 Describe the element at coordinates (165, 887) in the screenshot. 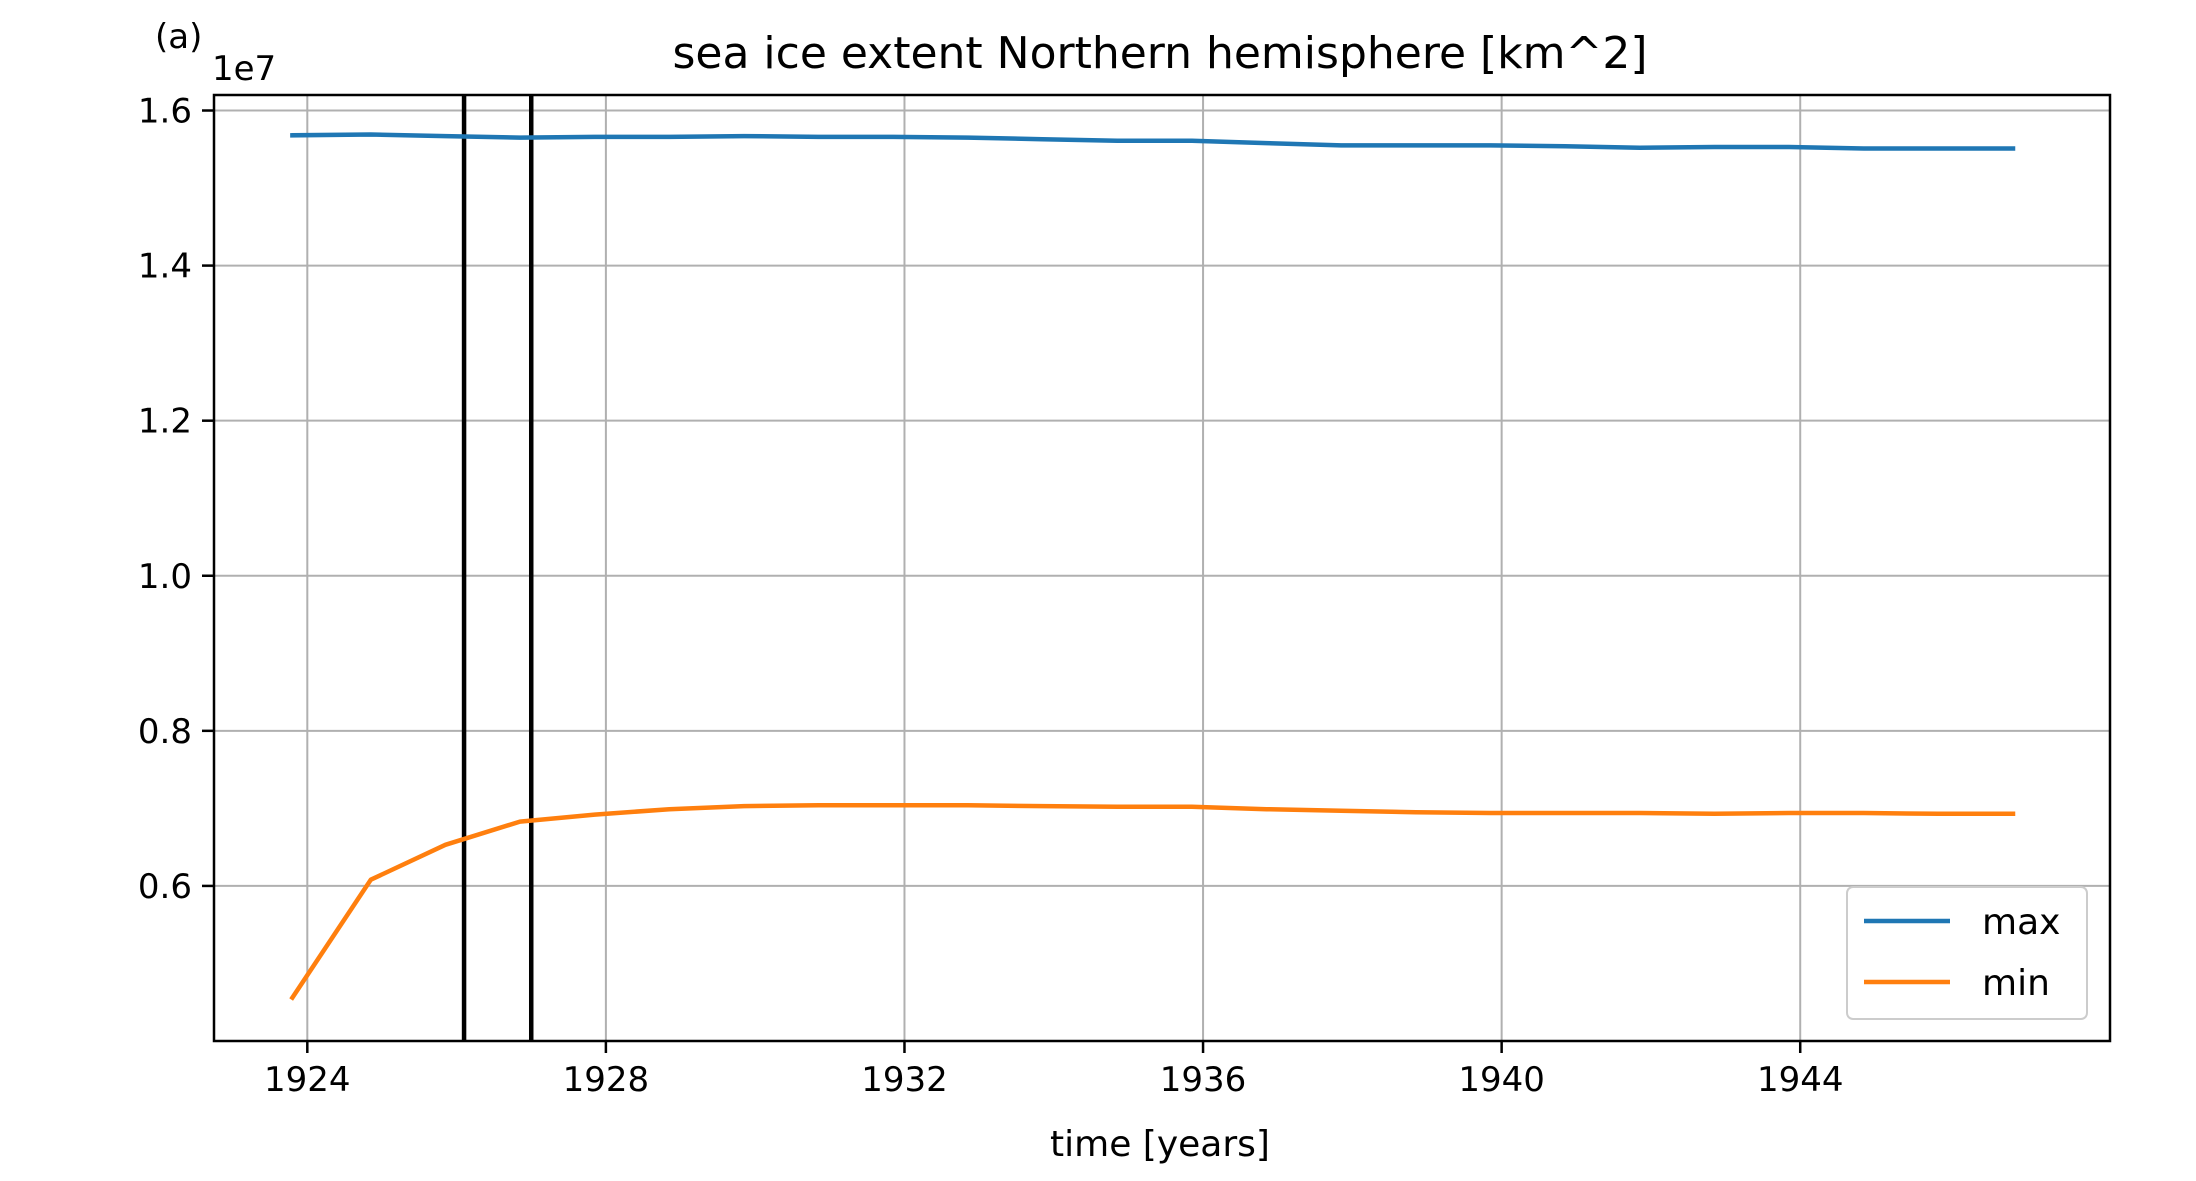

I see `y-tick-label: 0.6` at that location.